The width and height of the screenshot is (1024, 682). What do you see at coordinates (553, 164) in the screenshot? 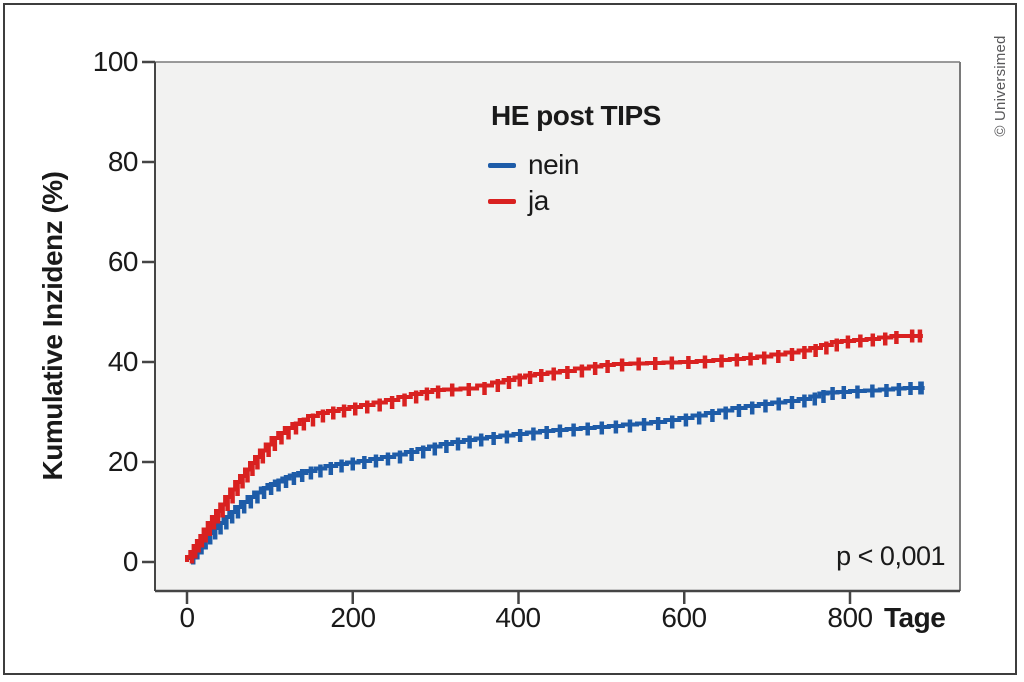
I see `legend-label-nein: nein` at bounding box center [553, 164].